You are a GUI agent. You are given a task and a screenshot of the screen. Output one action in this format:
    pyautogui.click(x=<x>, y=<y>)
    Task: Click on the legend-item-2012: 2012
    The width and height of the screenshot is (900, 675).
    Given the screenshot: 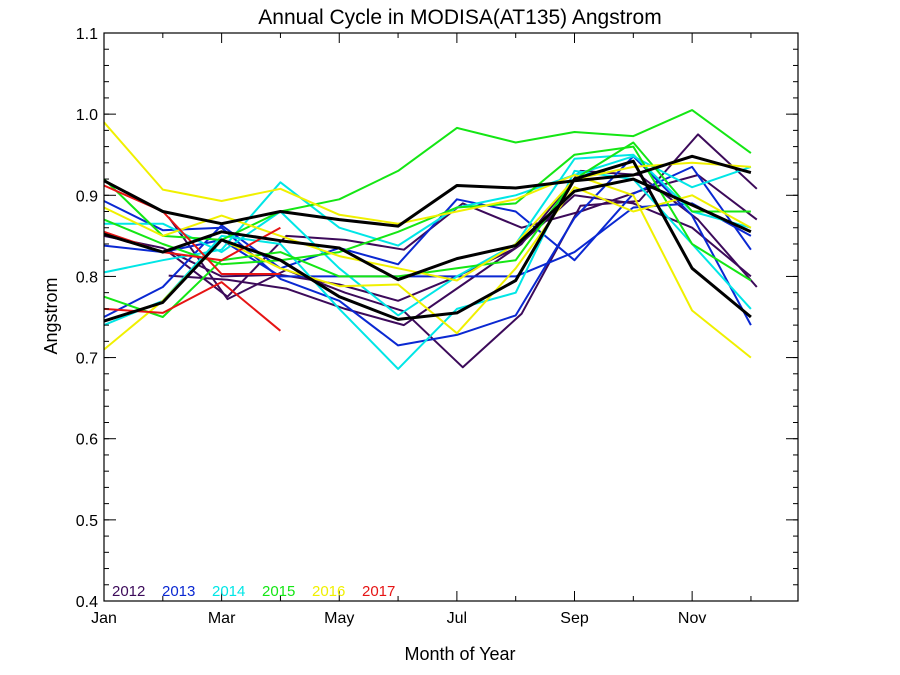 What is the action you would take?
    pyautogui.click(x=128, y=591)
    